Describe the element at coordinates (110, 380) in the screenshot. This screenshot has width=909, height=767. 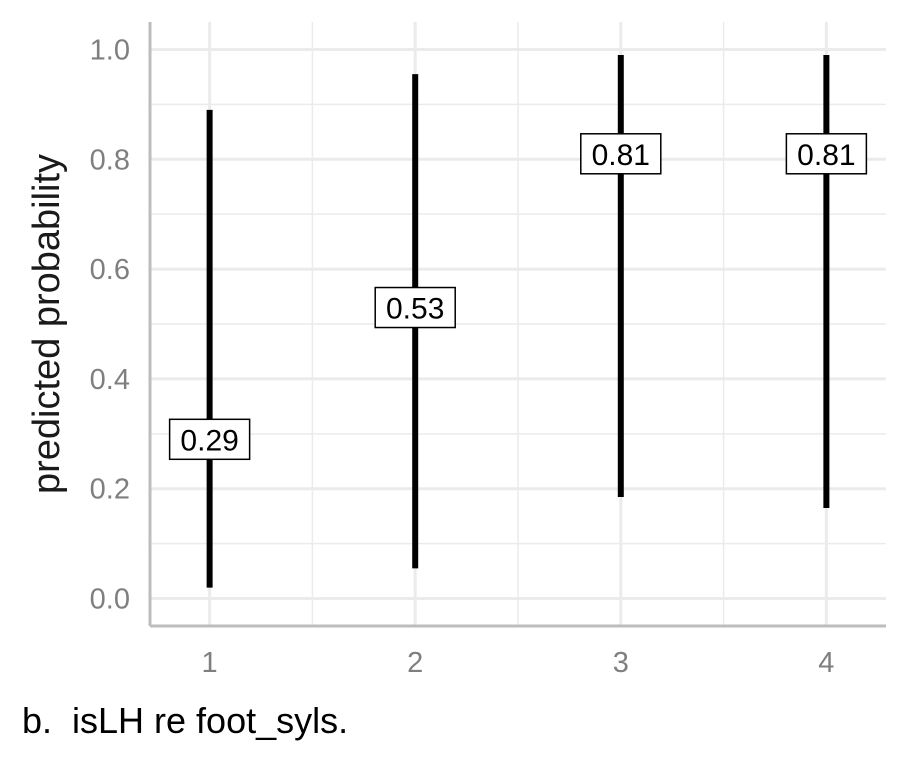
I see `y-tick-label: 0.4` at that location.